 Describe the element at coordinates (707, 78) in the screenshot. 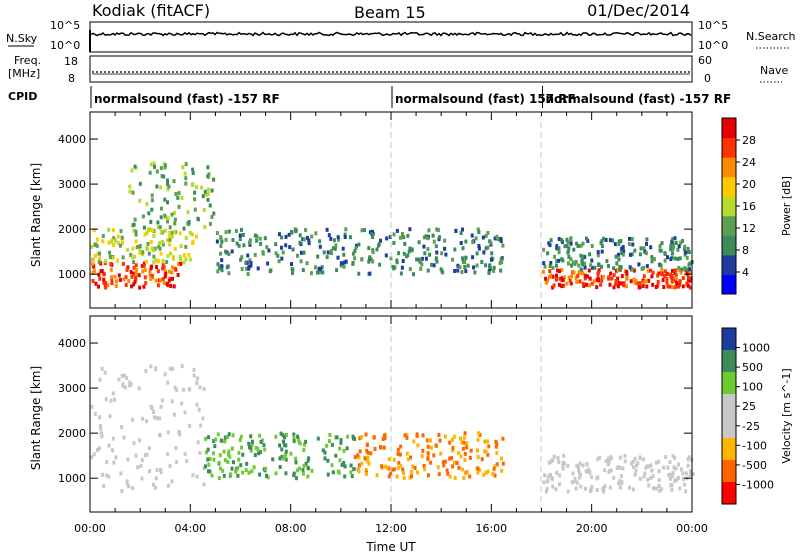

I see `nave-tick-bottom: 0` at that location.